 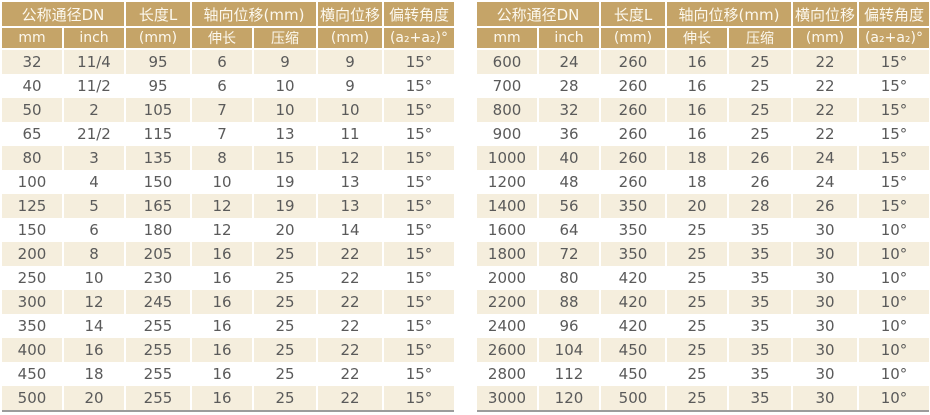 What do you see at coordinates (703, 62) in the screenshot?
I see `table-row: 600 24 260 16 25 22 15°` at bounding box center [703, 62].